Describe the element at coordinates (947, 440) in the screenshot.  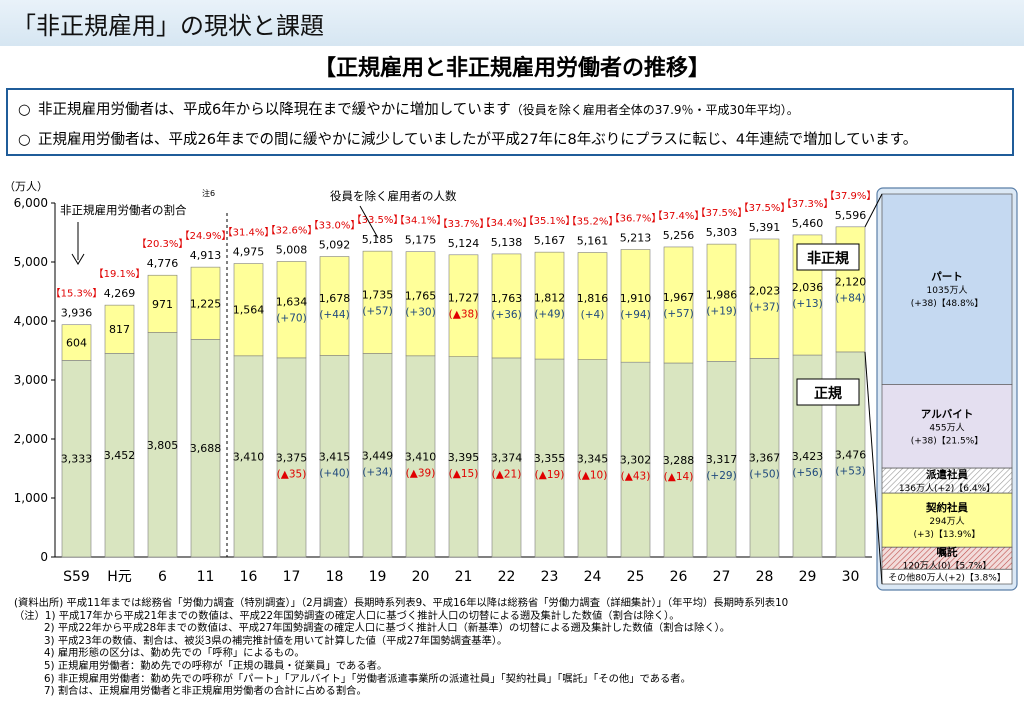
I see `breakdown-label: (+38)【21.5%】` at that location.